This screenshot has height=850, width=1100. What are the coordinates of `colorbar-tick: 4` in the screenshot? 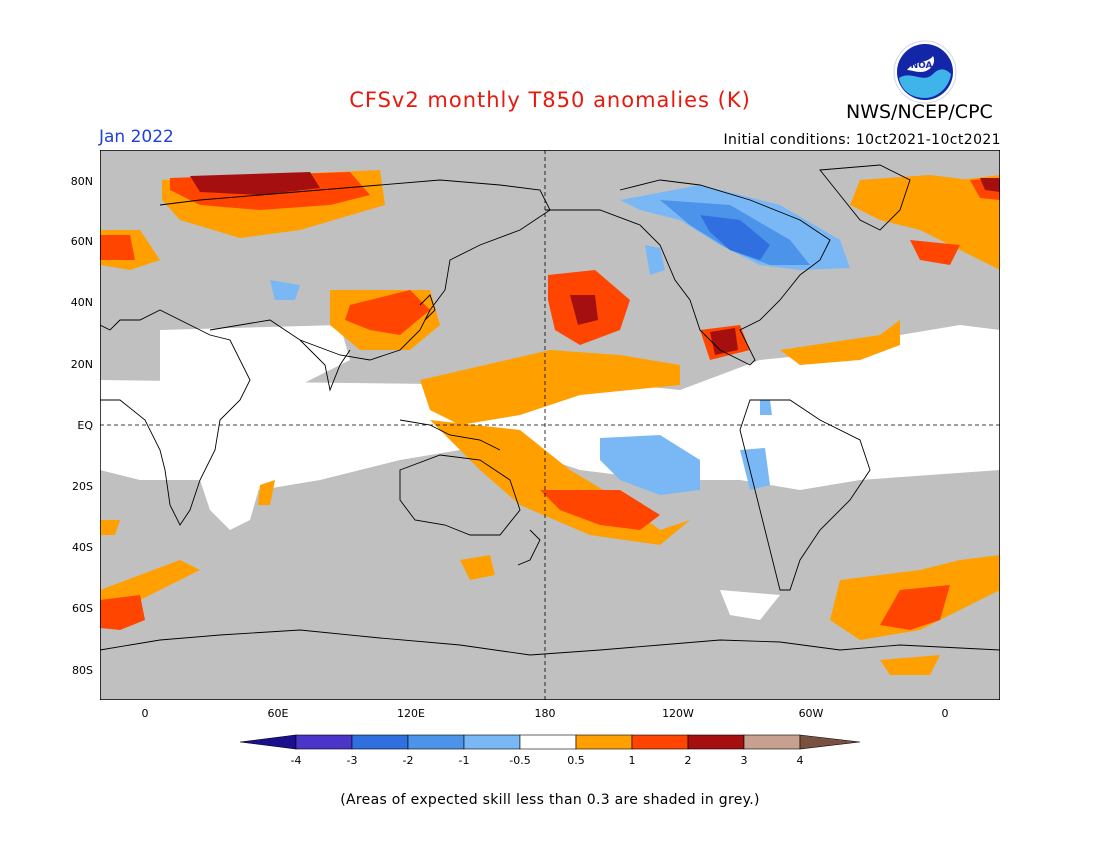 It's located at (800, 760).